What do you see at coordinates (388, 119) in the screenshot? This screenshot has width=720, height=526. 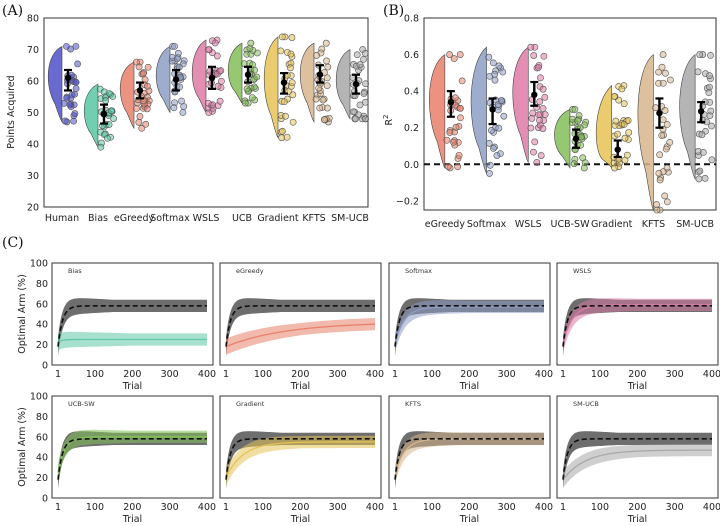 I see `panel-b-ylabel: R2` at bounding box center [388, 119].